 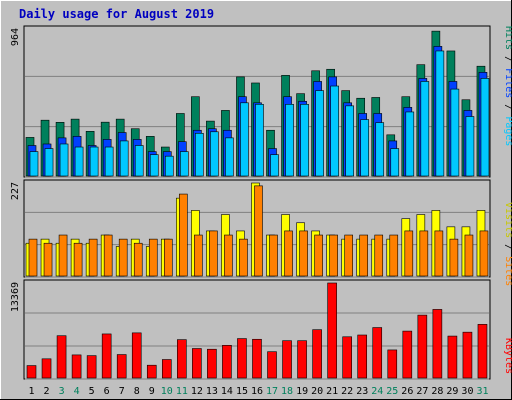 What do you see at coordinates (422, 391) in the screenshot?
I see `day-label: 27` at bounding box center [422, 391].